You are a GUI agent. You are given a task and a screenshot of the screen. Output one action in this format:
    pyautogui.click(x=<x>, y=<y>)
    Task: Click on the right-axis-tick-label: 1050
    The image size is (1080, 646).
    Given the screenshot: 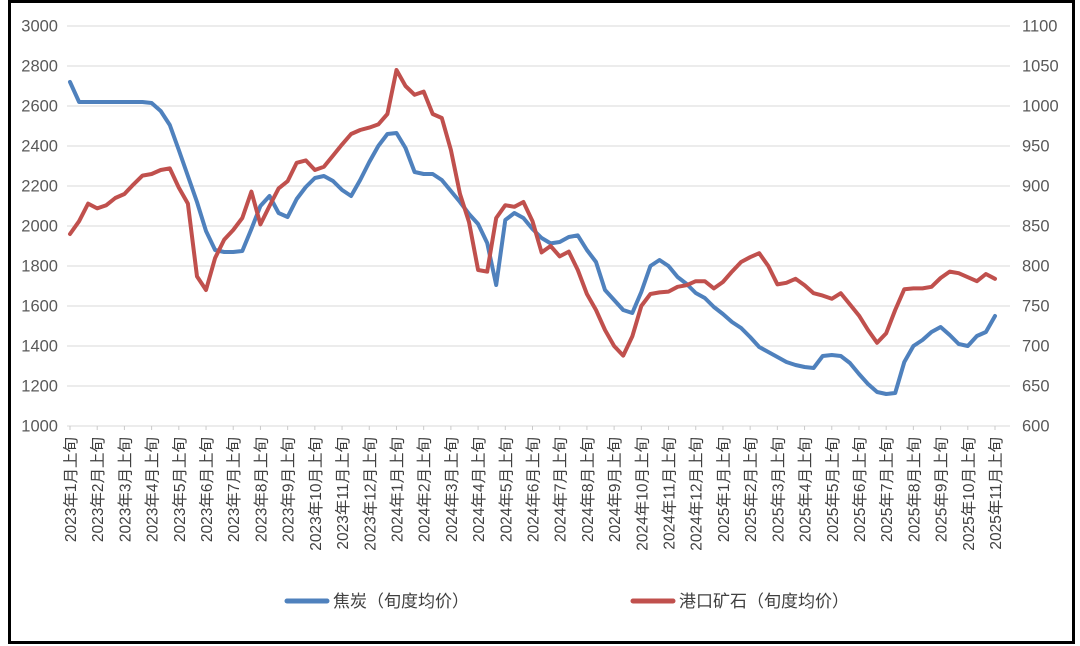 What is the action you would take?
    pyautogui.click(x=1040, y=67)
    